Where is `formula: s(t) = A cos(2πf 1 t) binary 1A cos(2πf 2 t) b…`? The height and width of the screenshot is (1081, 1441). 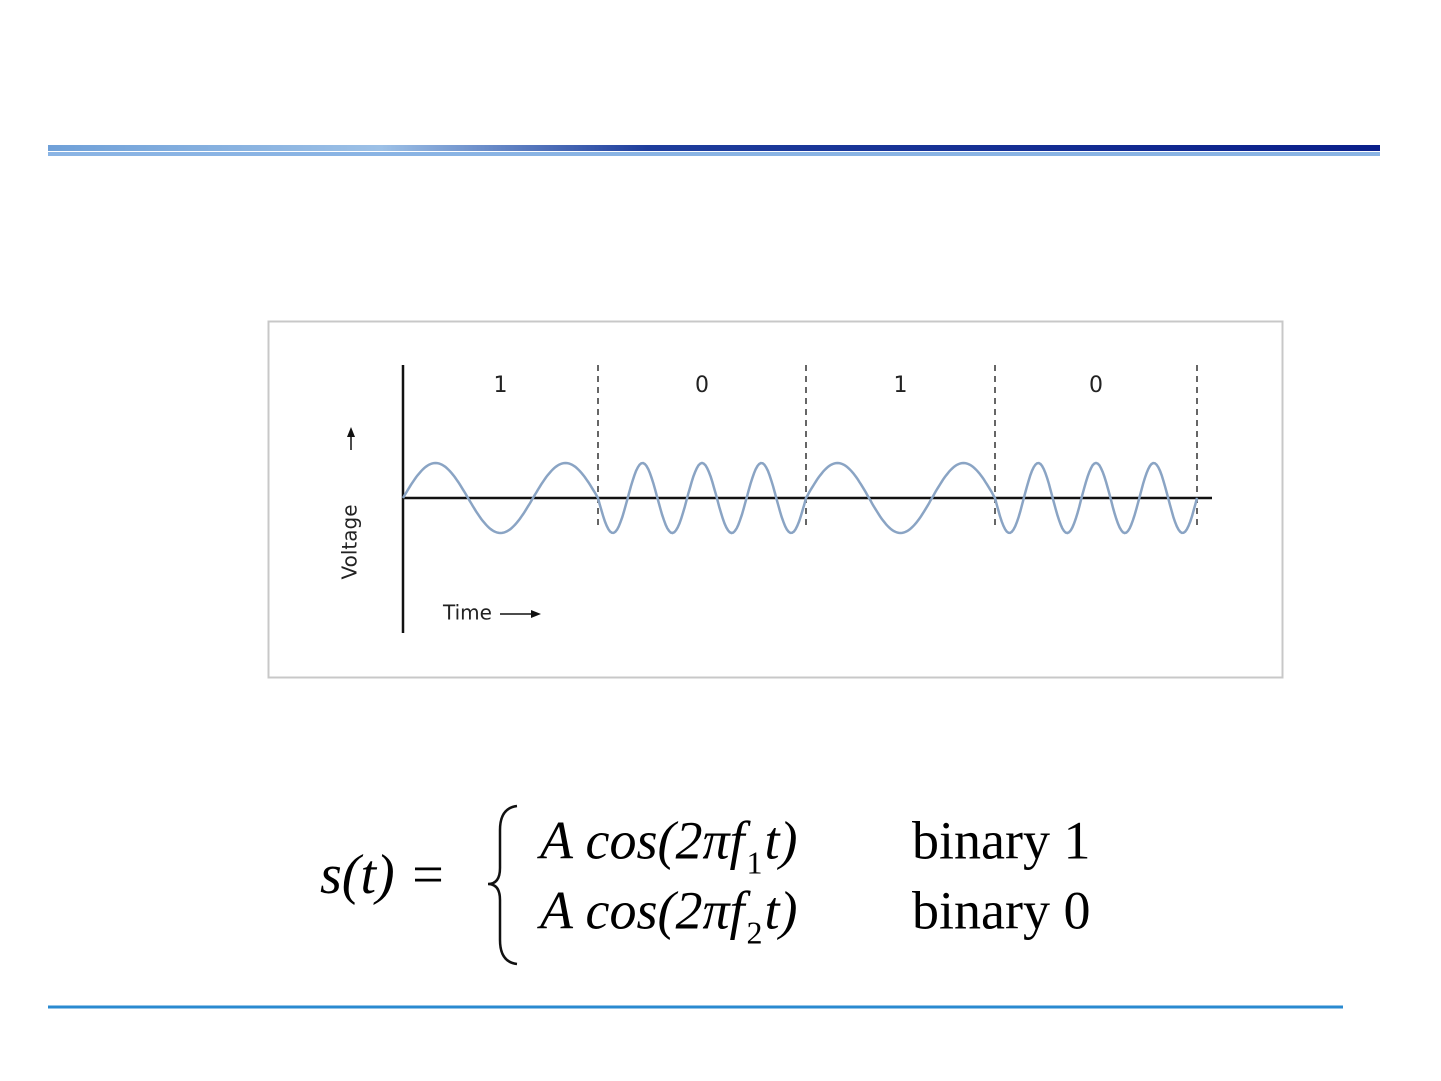 formula: s(t) = A cos(2πf 1 t) binary 1A cos(2πf 2 t) b… is located at coordinates (705, 885).